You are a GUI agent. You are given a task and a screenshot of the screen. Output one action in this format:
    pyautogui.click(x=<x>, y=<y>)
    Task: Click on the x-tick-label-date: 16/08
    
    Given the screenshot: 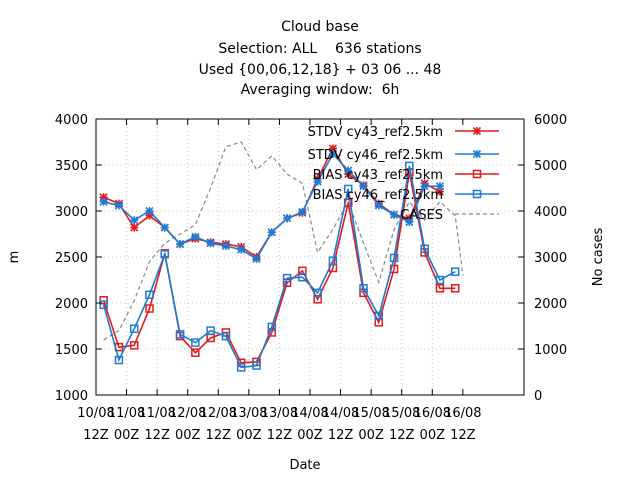 What is the action you would take?
    pyautogui.click(x=432, y=413)
    